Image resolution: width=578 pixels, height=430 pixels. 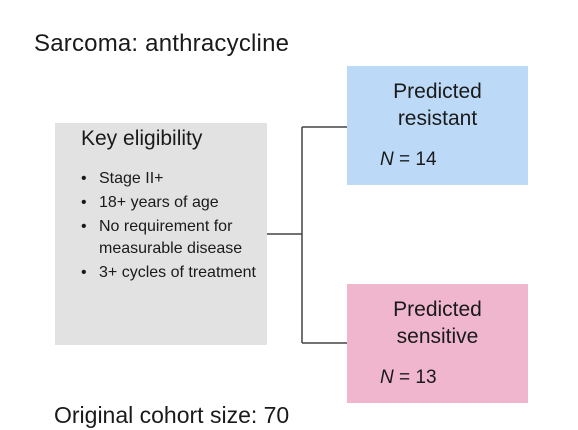 I want to click on group-box-resistant: Predicted resistant N = 14, so click(x=437, y=125).